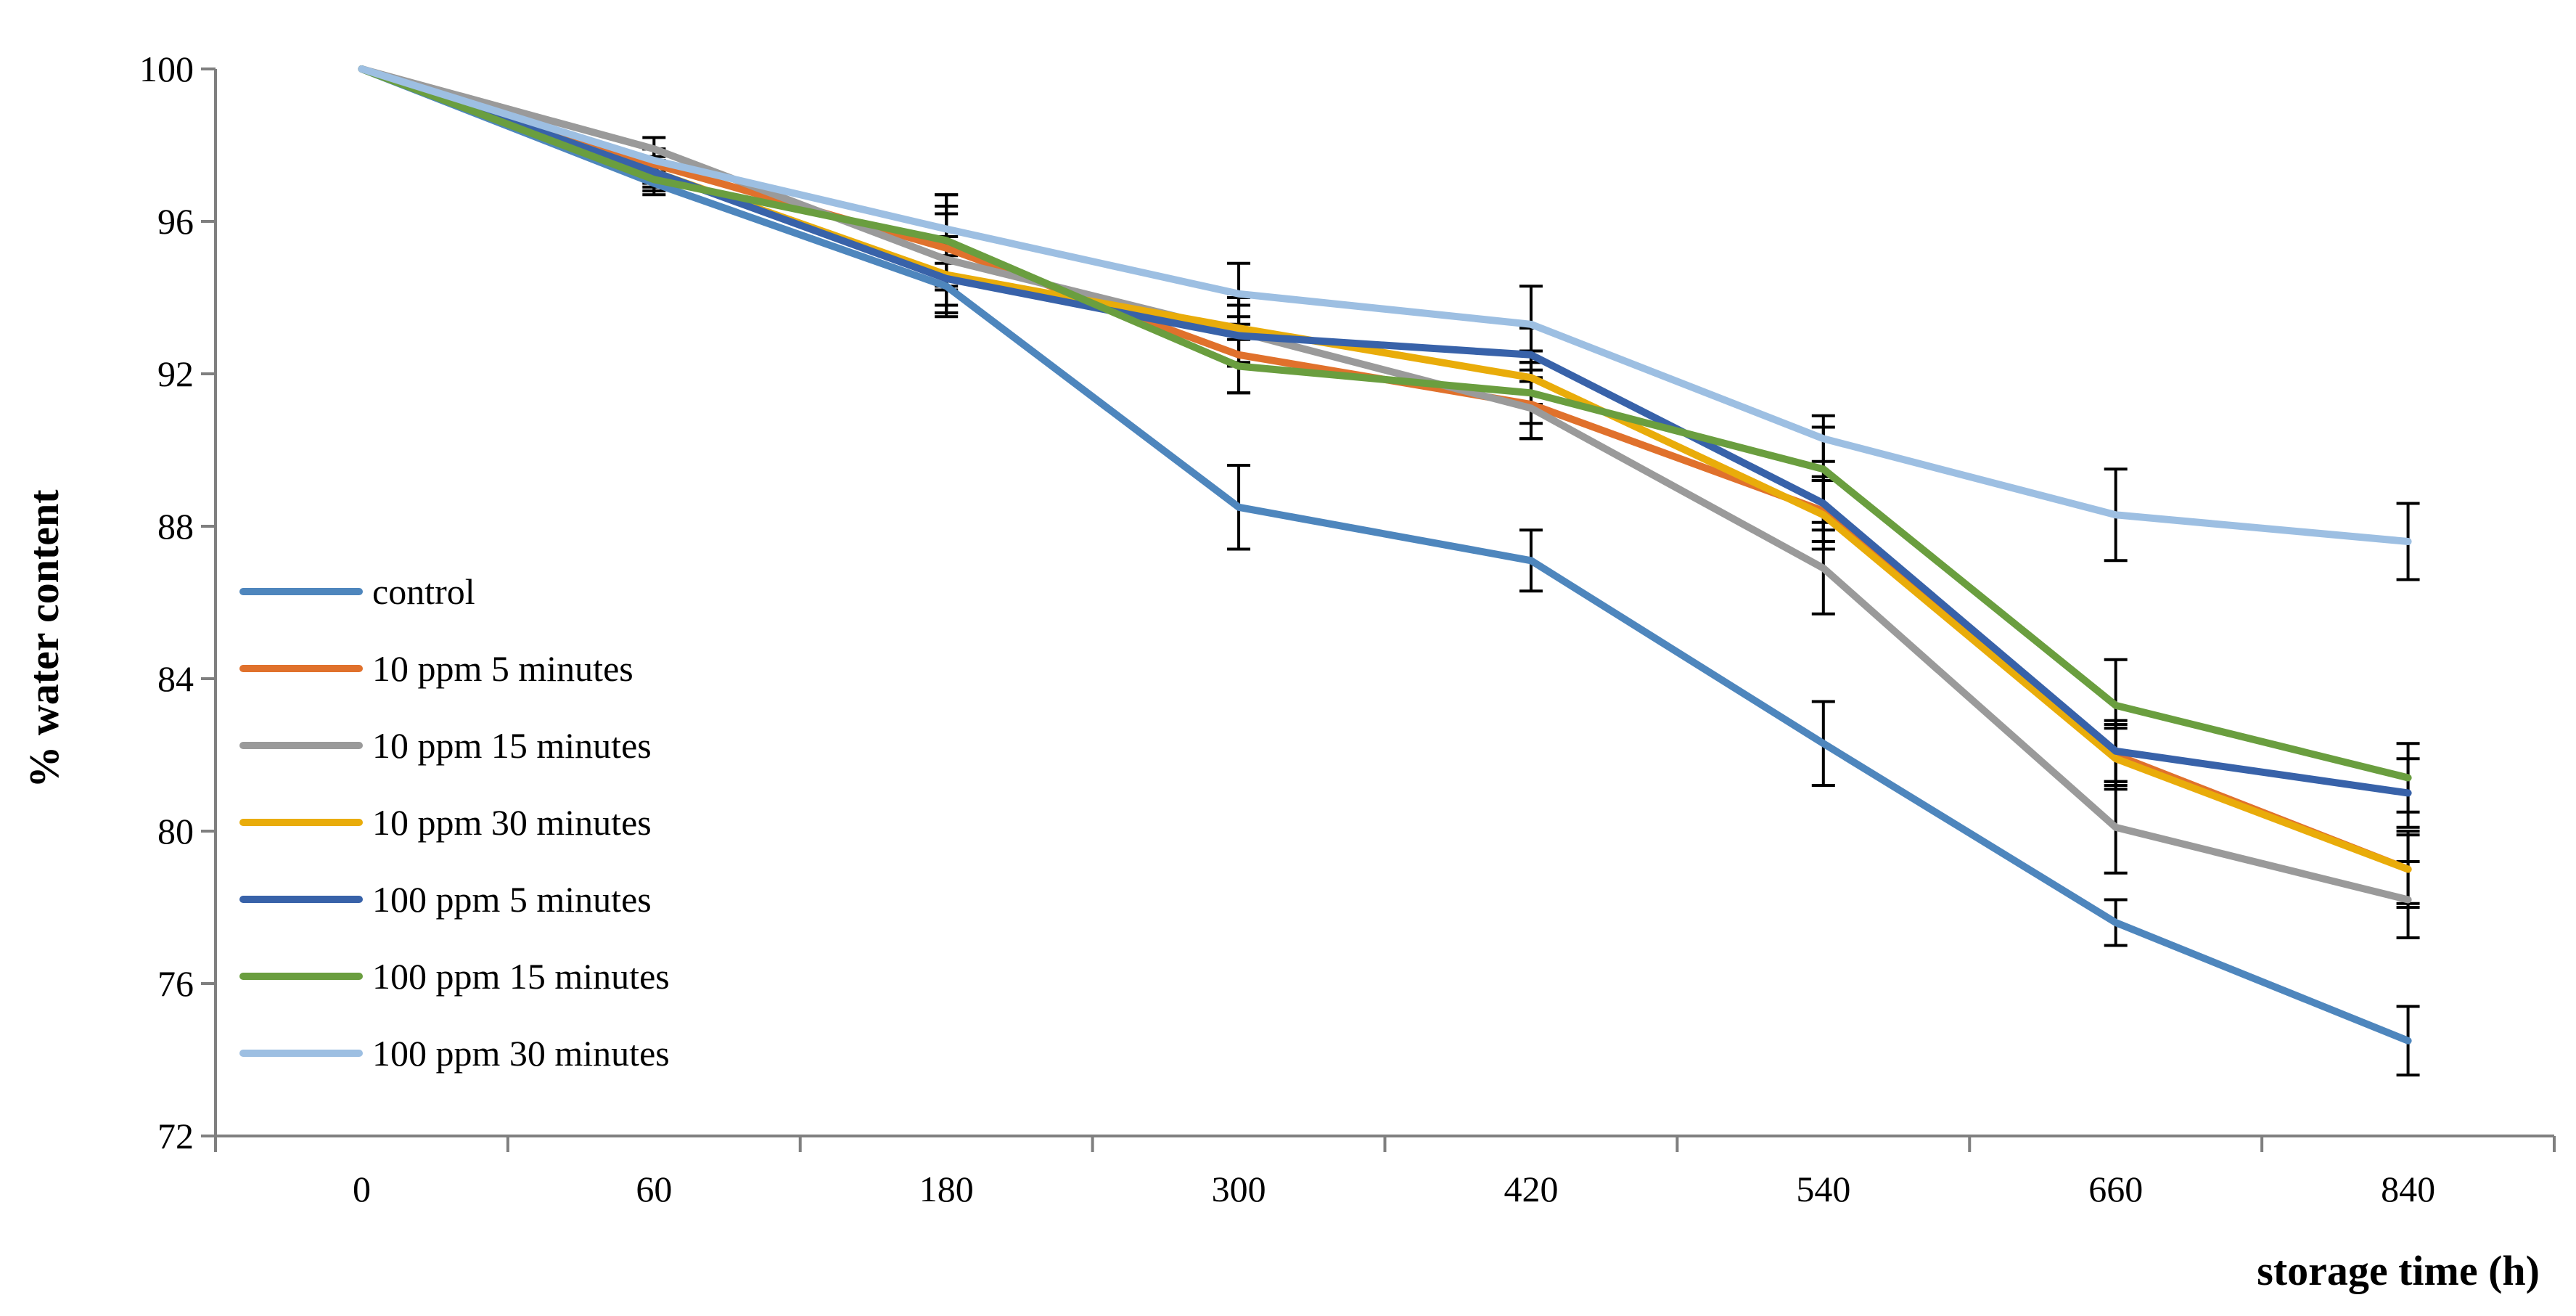  I want to click on y-tick-label: 72, so click(175, 1136).